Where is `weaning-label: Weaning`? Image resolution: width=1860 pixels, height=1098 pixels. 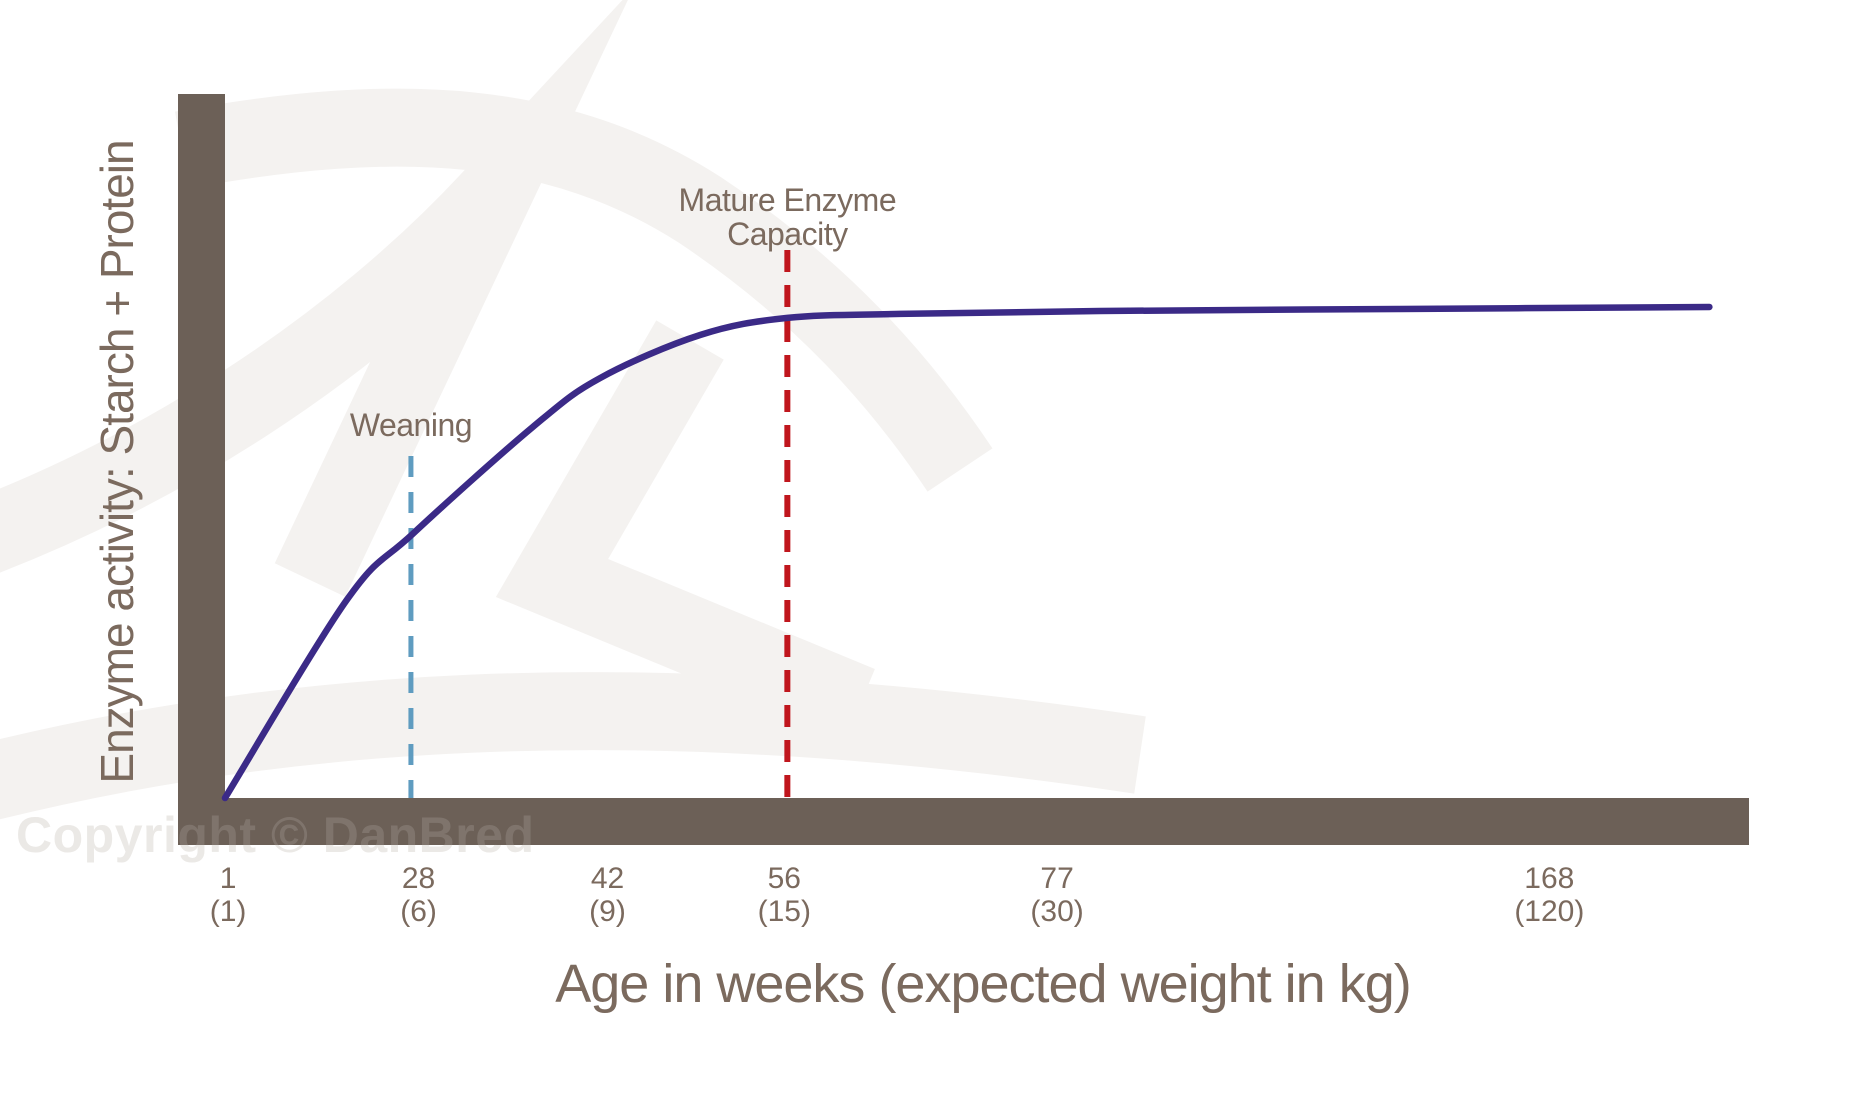 weaning-label: Weaning is located at coordinates (411, 425).